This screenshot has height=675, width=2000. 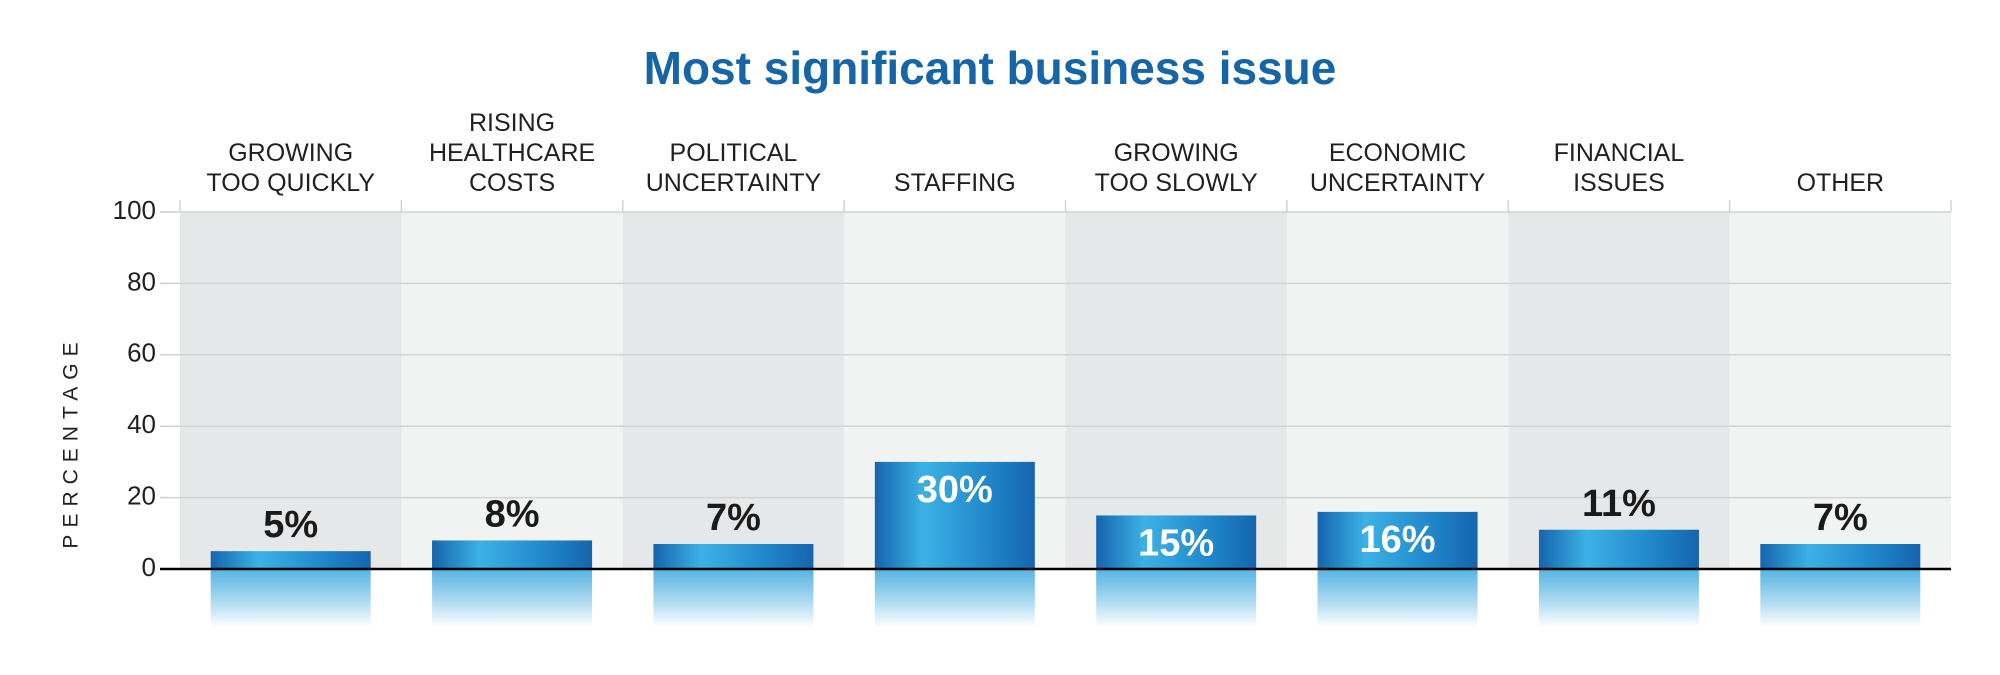 I want to click on x-tick-label: OTHER, so click(x=1840, y=183).